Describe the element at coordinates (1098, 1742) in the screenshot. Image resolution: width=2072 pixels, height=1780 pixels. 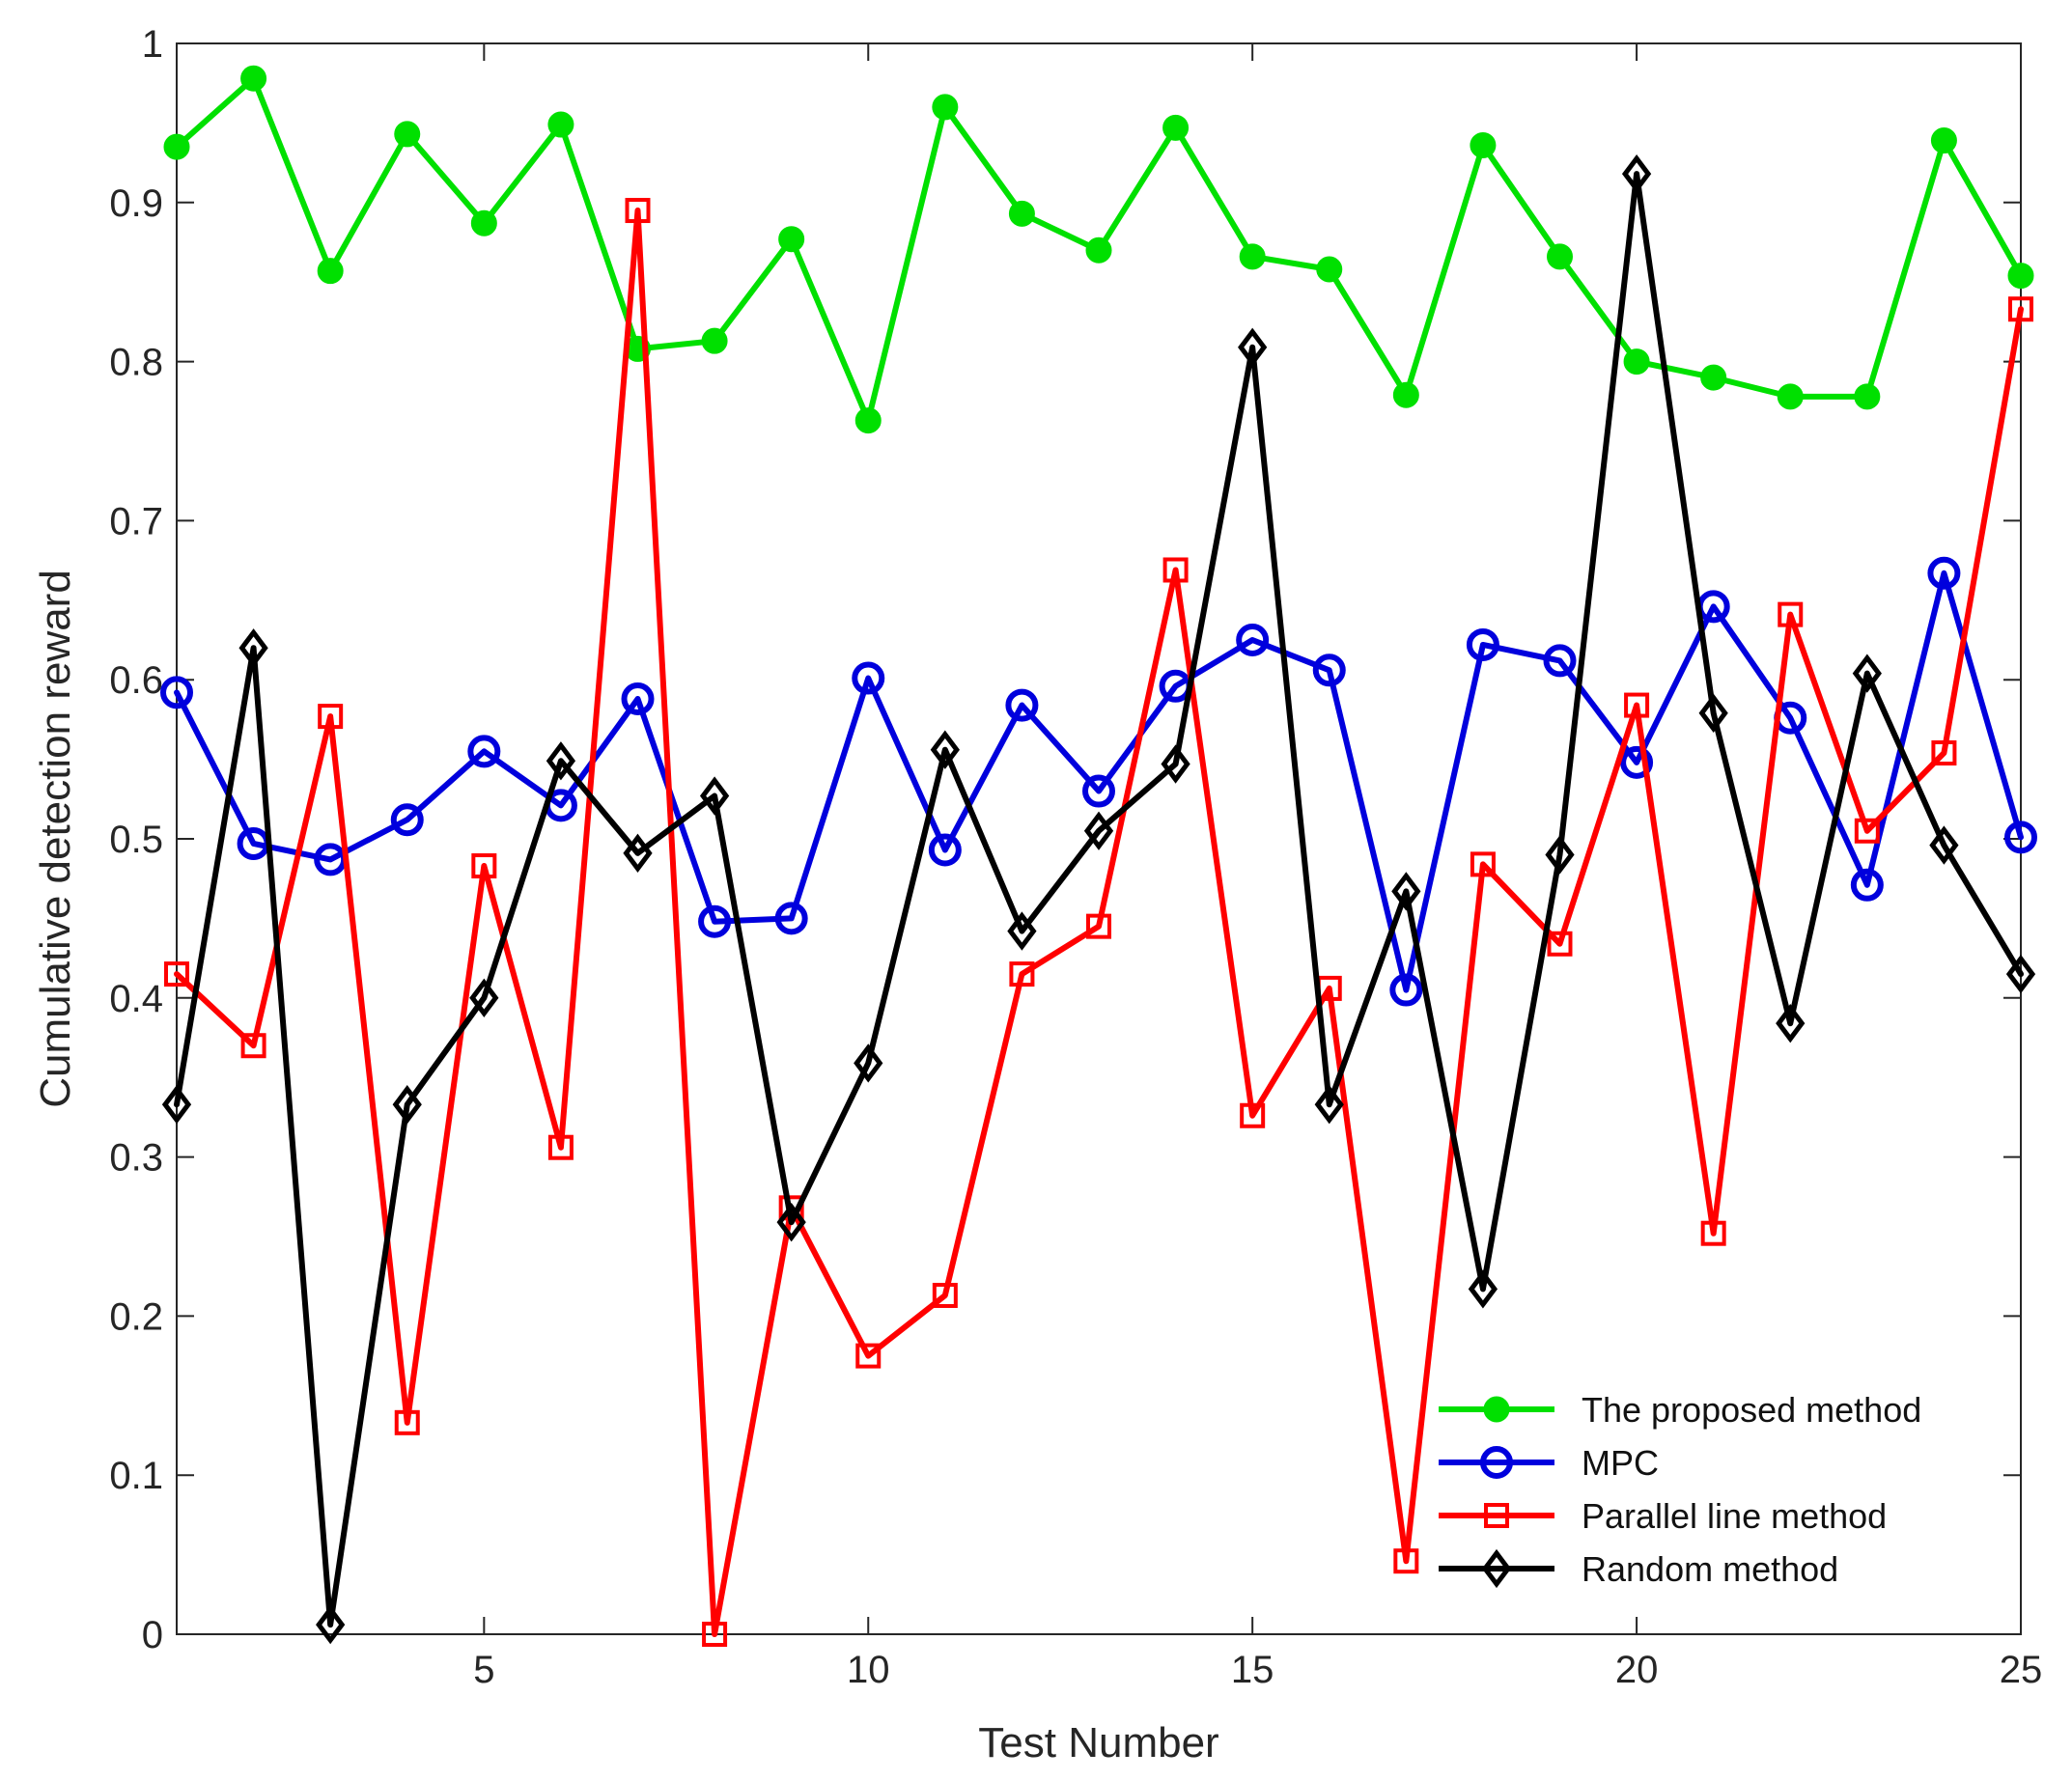
I see `x-axis-label: Test Number` at that location.